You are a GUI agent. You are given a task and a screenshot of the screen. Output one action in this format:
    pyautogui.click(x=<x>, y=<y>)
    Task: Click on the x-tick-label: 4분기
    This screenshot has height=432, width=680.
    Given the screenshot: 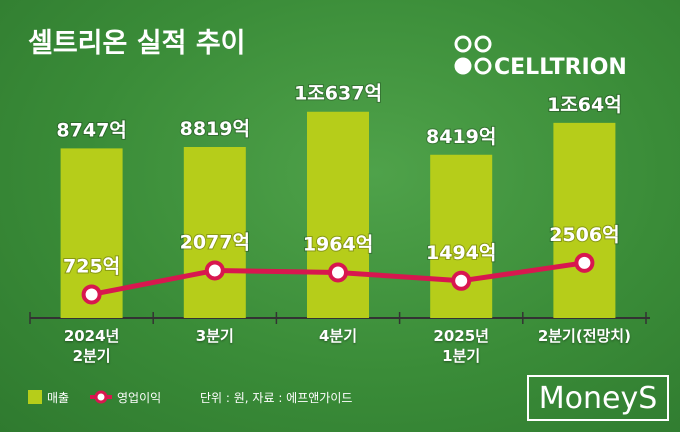 What is the action you would take?
    pyautogui.click(x=338, y=336)
    